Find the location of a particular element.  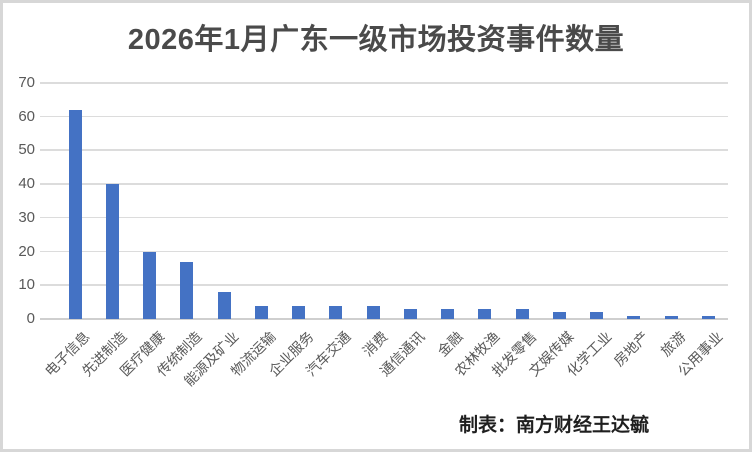

x-axis-category-label: 旅游 is located at coordinates (673, 344).